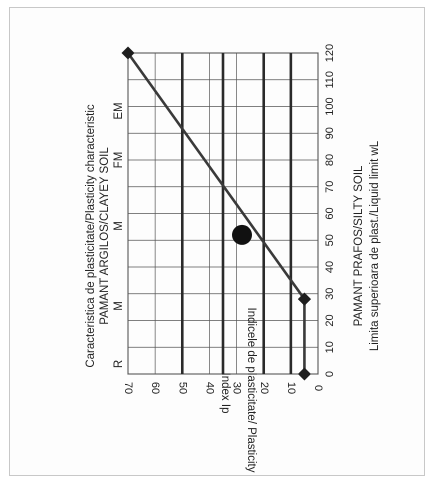 The image size is (434, 481). What do you see at coordinates (330, 80) in the screenshot?
I see `x-tick-label-110: 110` at bounding box center [330, 80].